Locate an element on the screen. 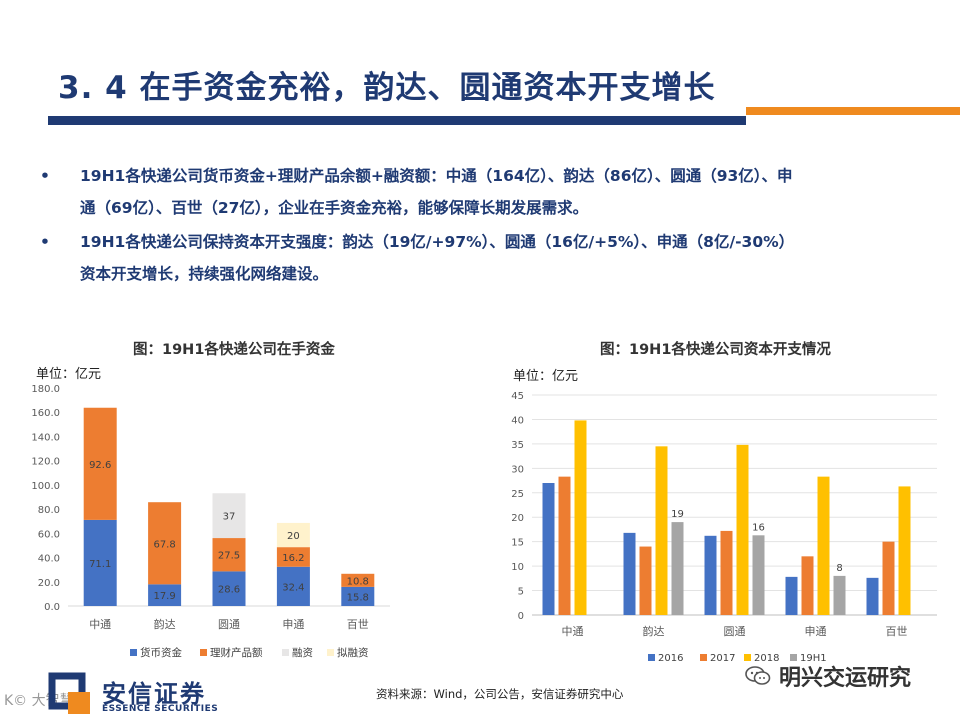 The image size is (960, 720). chart2-x-tick-label: 韵达 is located at coordinates (654, 631).